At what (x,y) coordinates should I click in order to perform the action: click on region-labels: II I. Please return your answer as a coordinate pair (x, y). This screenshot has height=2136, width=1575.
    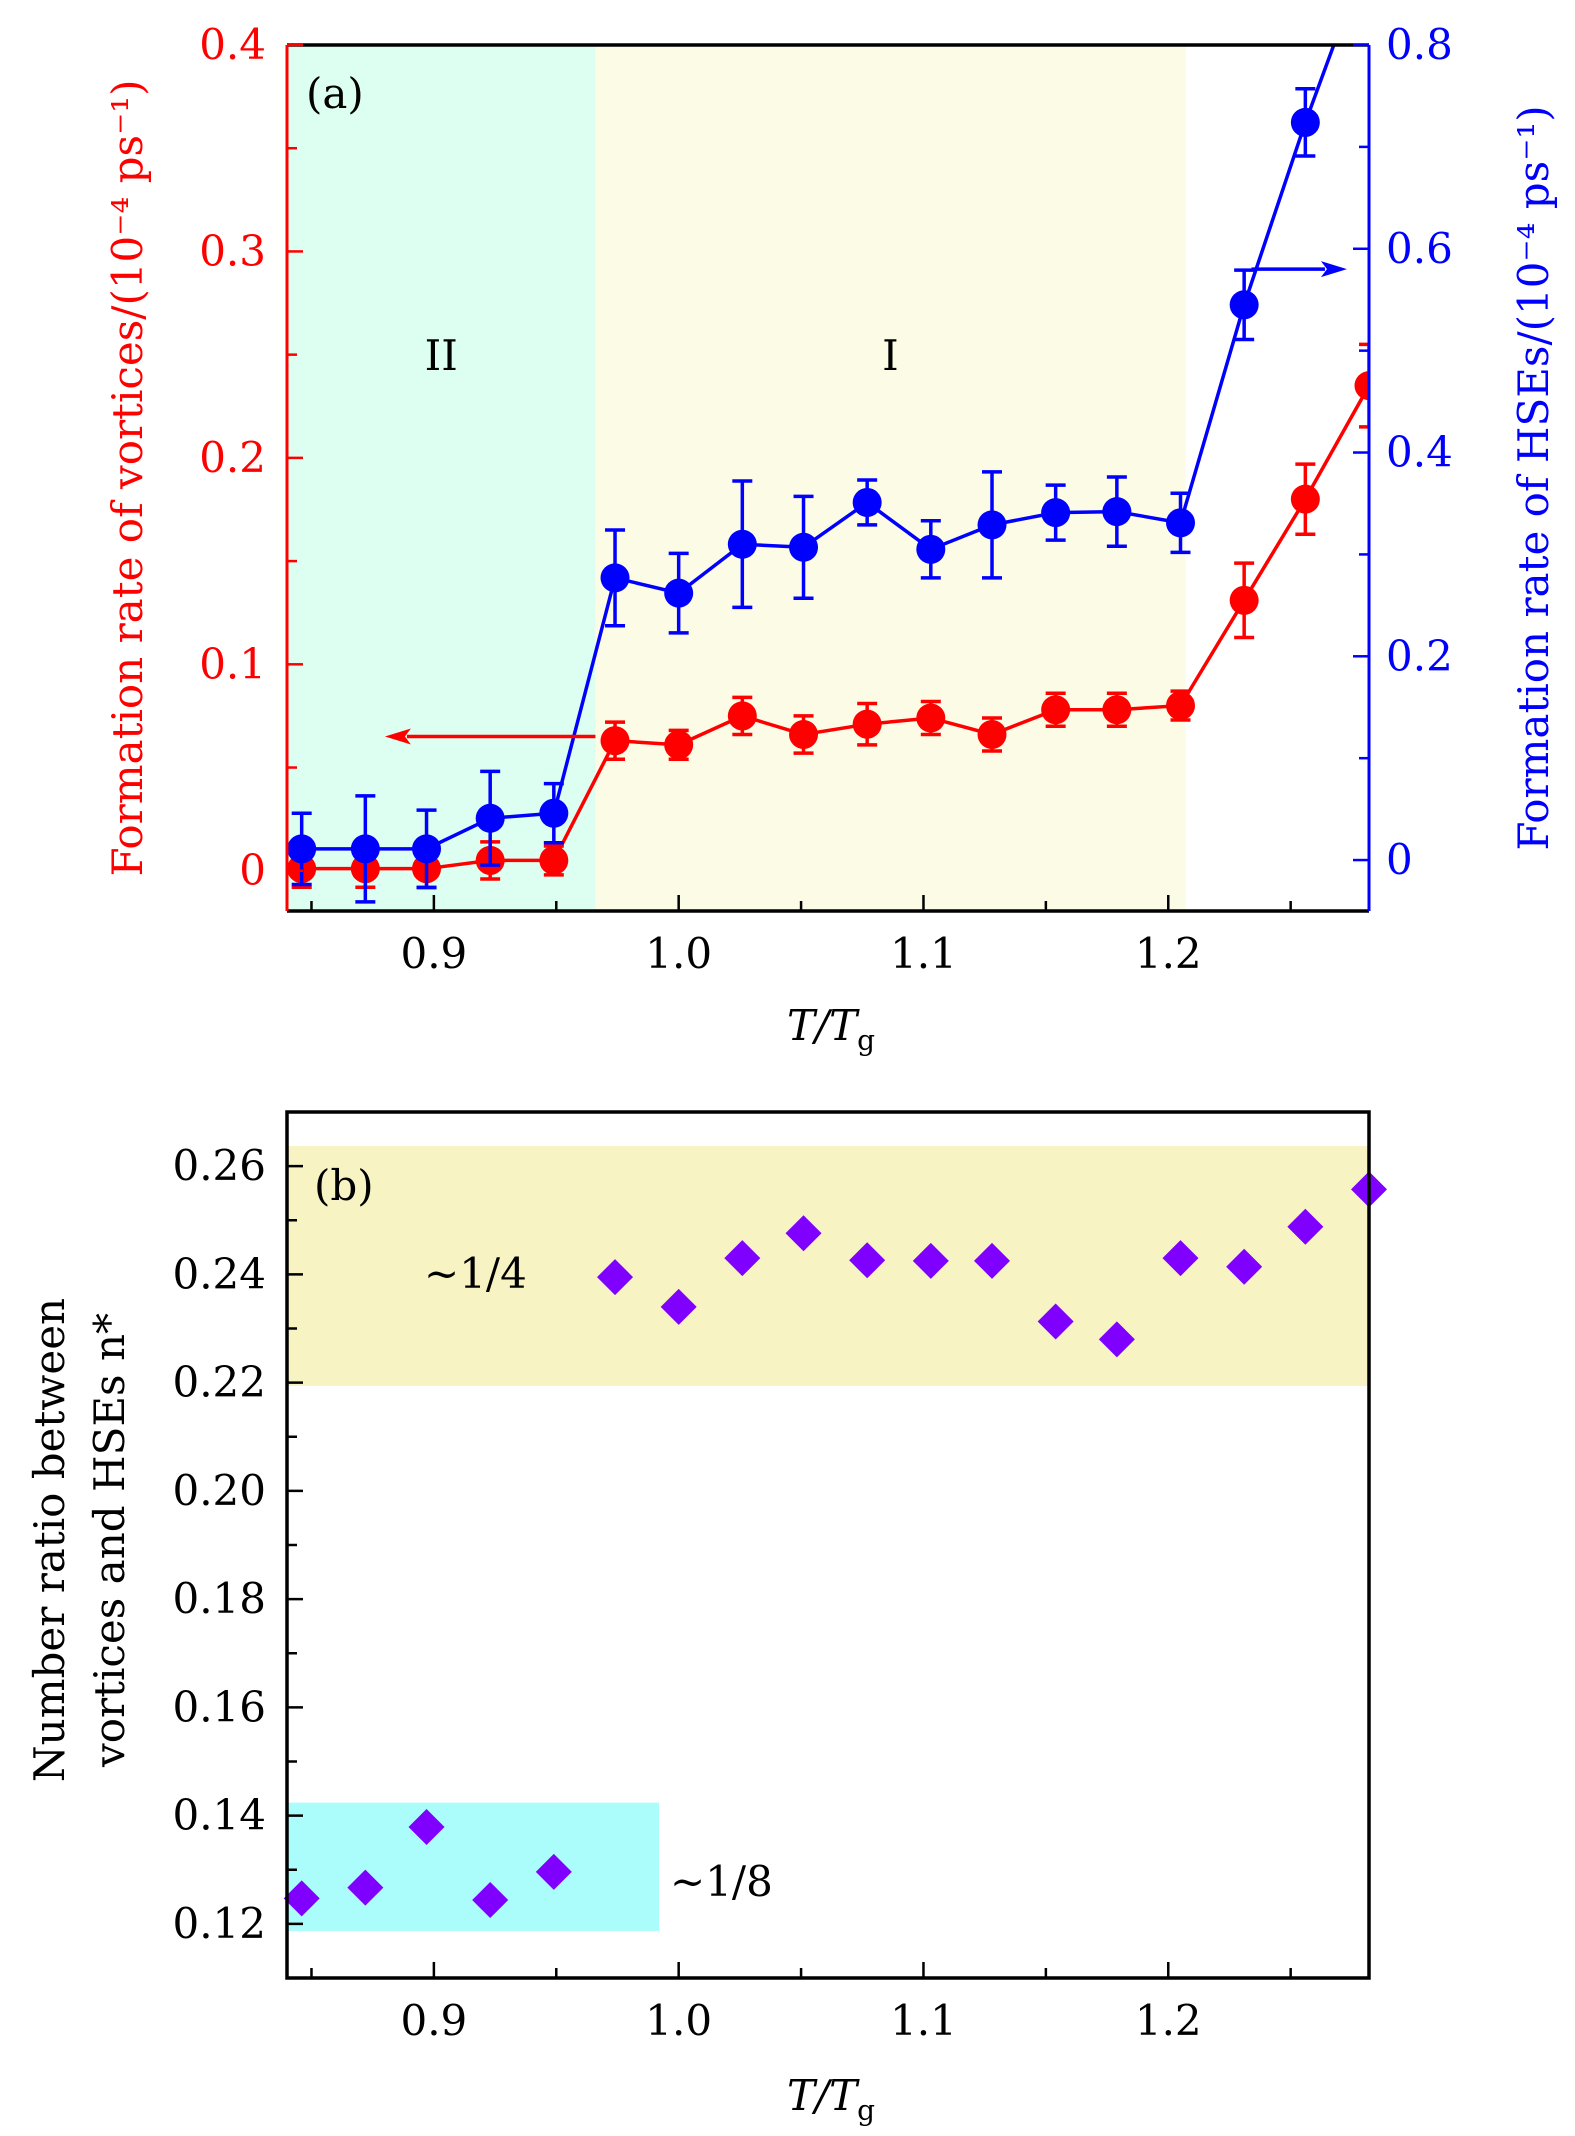
    Looking at the image, I should click on (662, 355).